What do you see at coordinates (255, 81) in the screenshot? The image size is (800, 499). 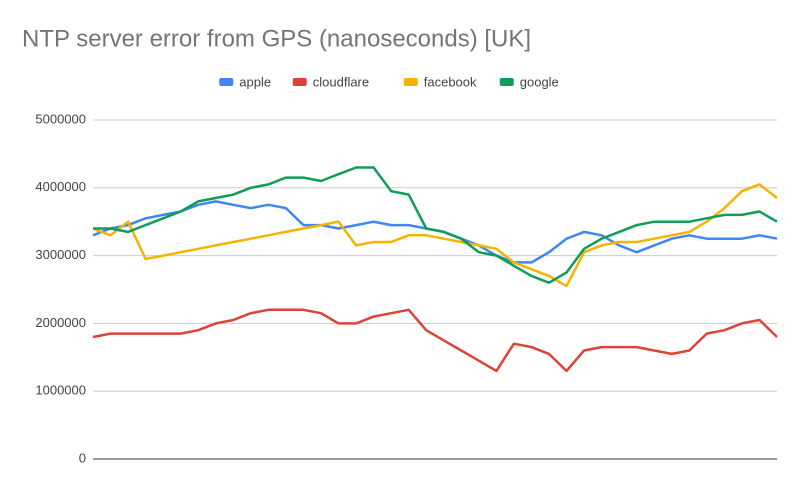 I see `legend-label: apple` at bounding box center [255, 81].